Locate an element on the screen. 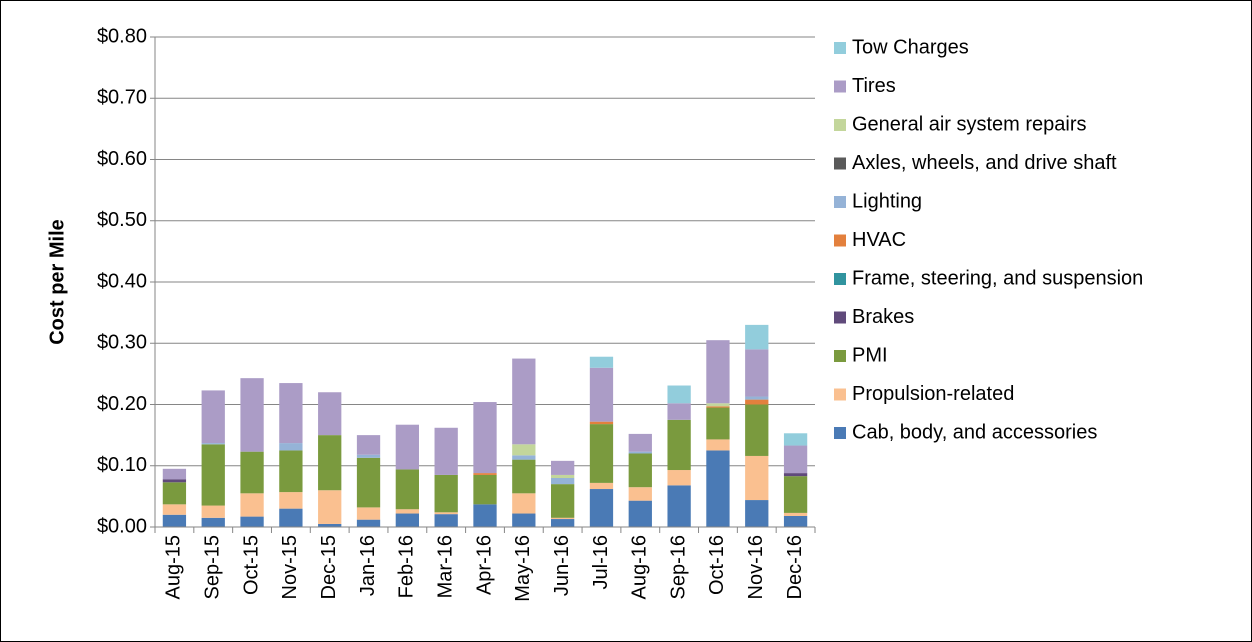 Image resolution: width=1252 pixels, height=642 pixels. x-tick-label: Jan-16 is located at coordinates (368, 565).